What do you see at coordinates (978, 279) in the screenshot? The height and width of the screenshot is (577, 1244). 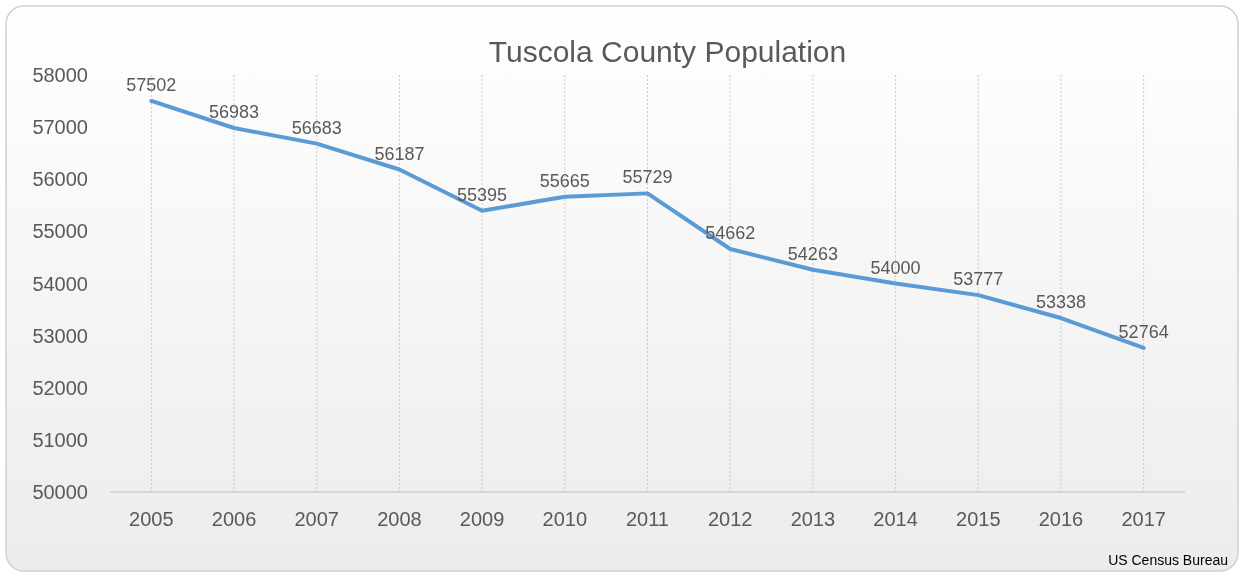 I see `data-label: 53777` at bounding box center [978, 279].